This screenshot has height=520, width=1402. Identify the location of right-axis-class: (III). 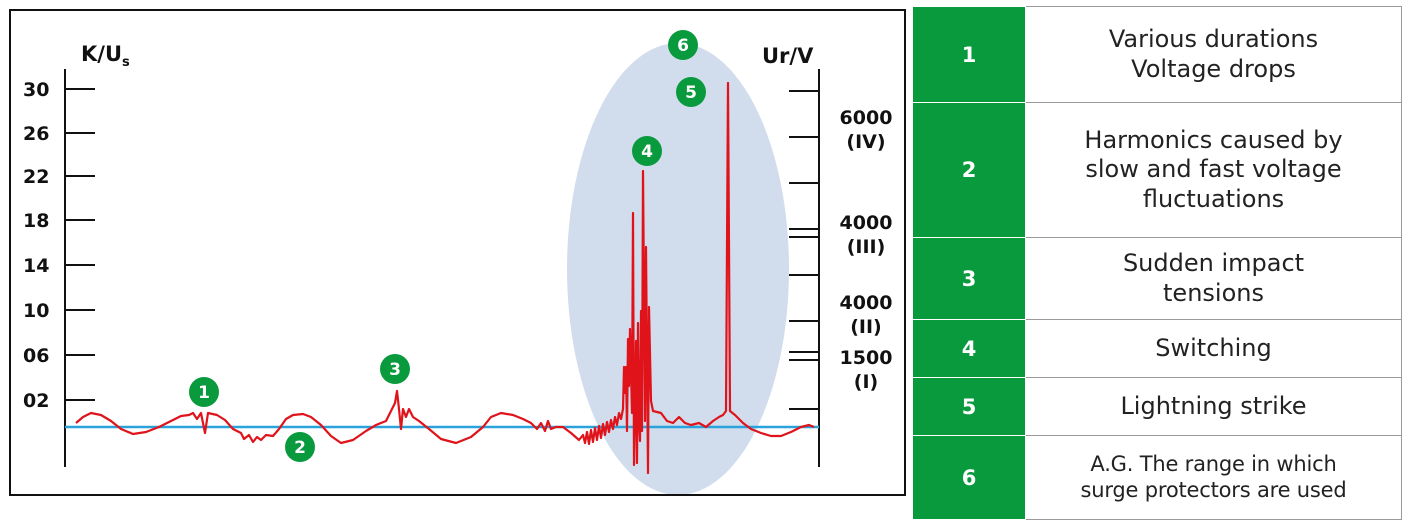
(866, 247).